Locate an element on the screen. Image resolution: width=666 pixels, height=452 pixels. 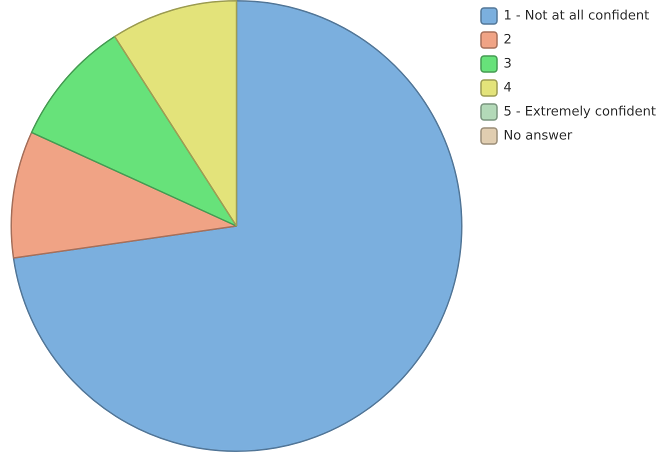
legend-label: 1 - Not at all confident is located at coordinates (577, 16).